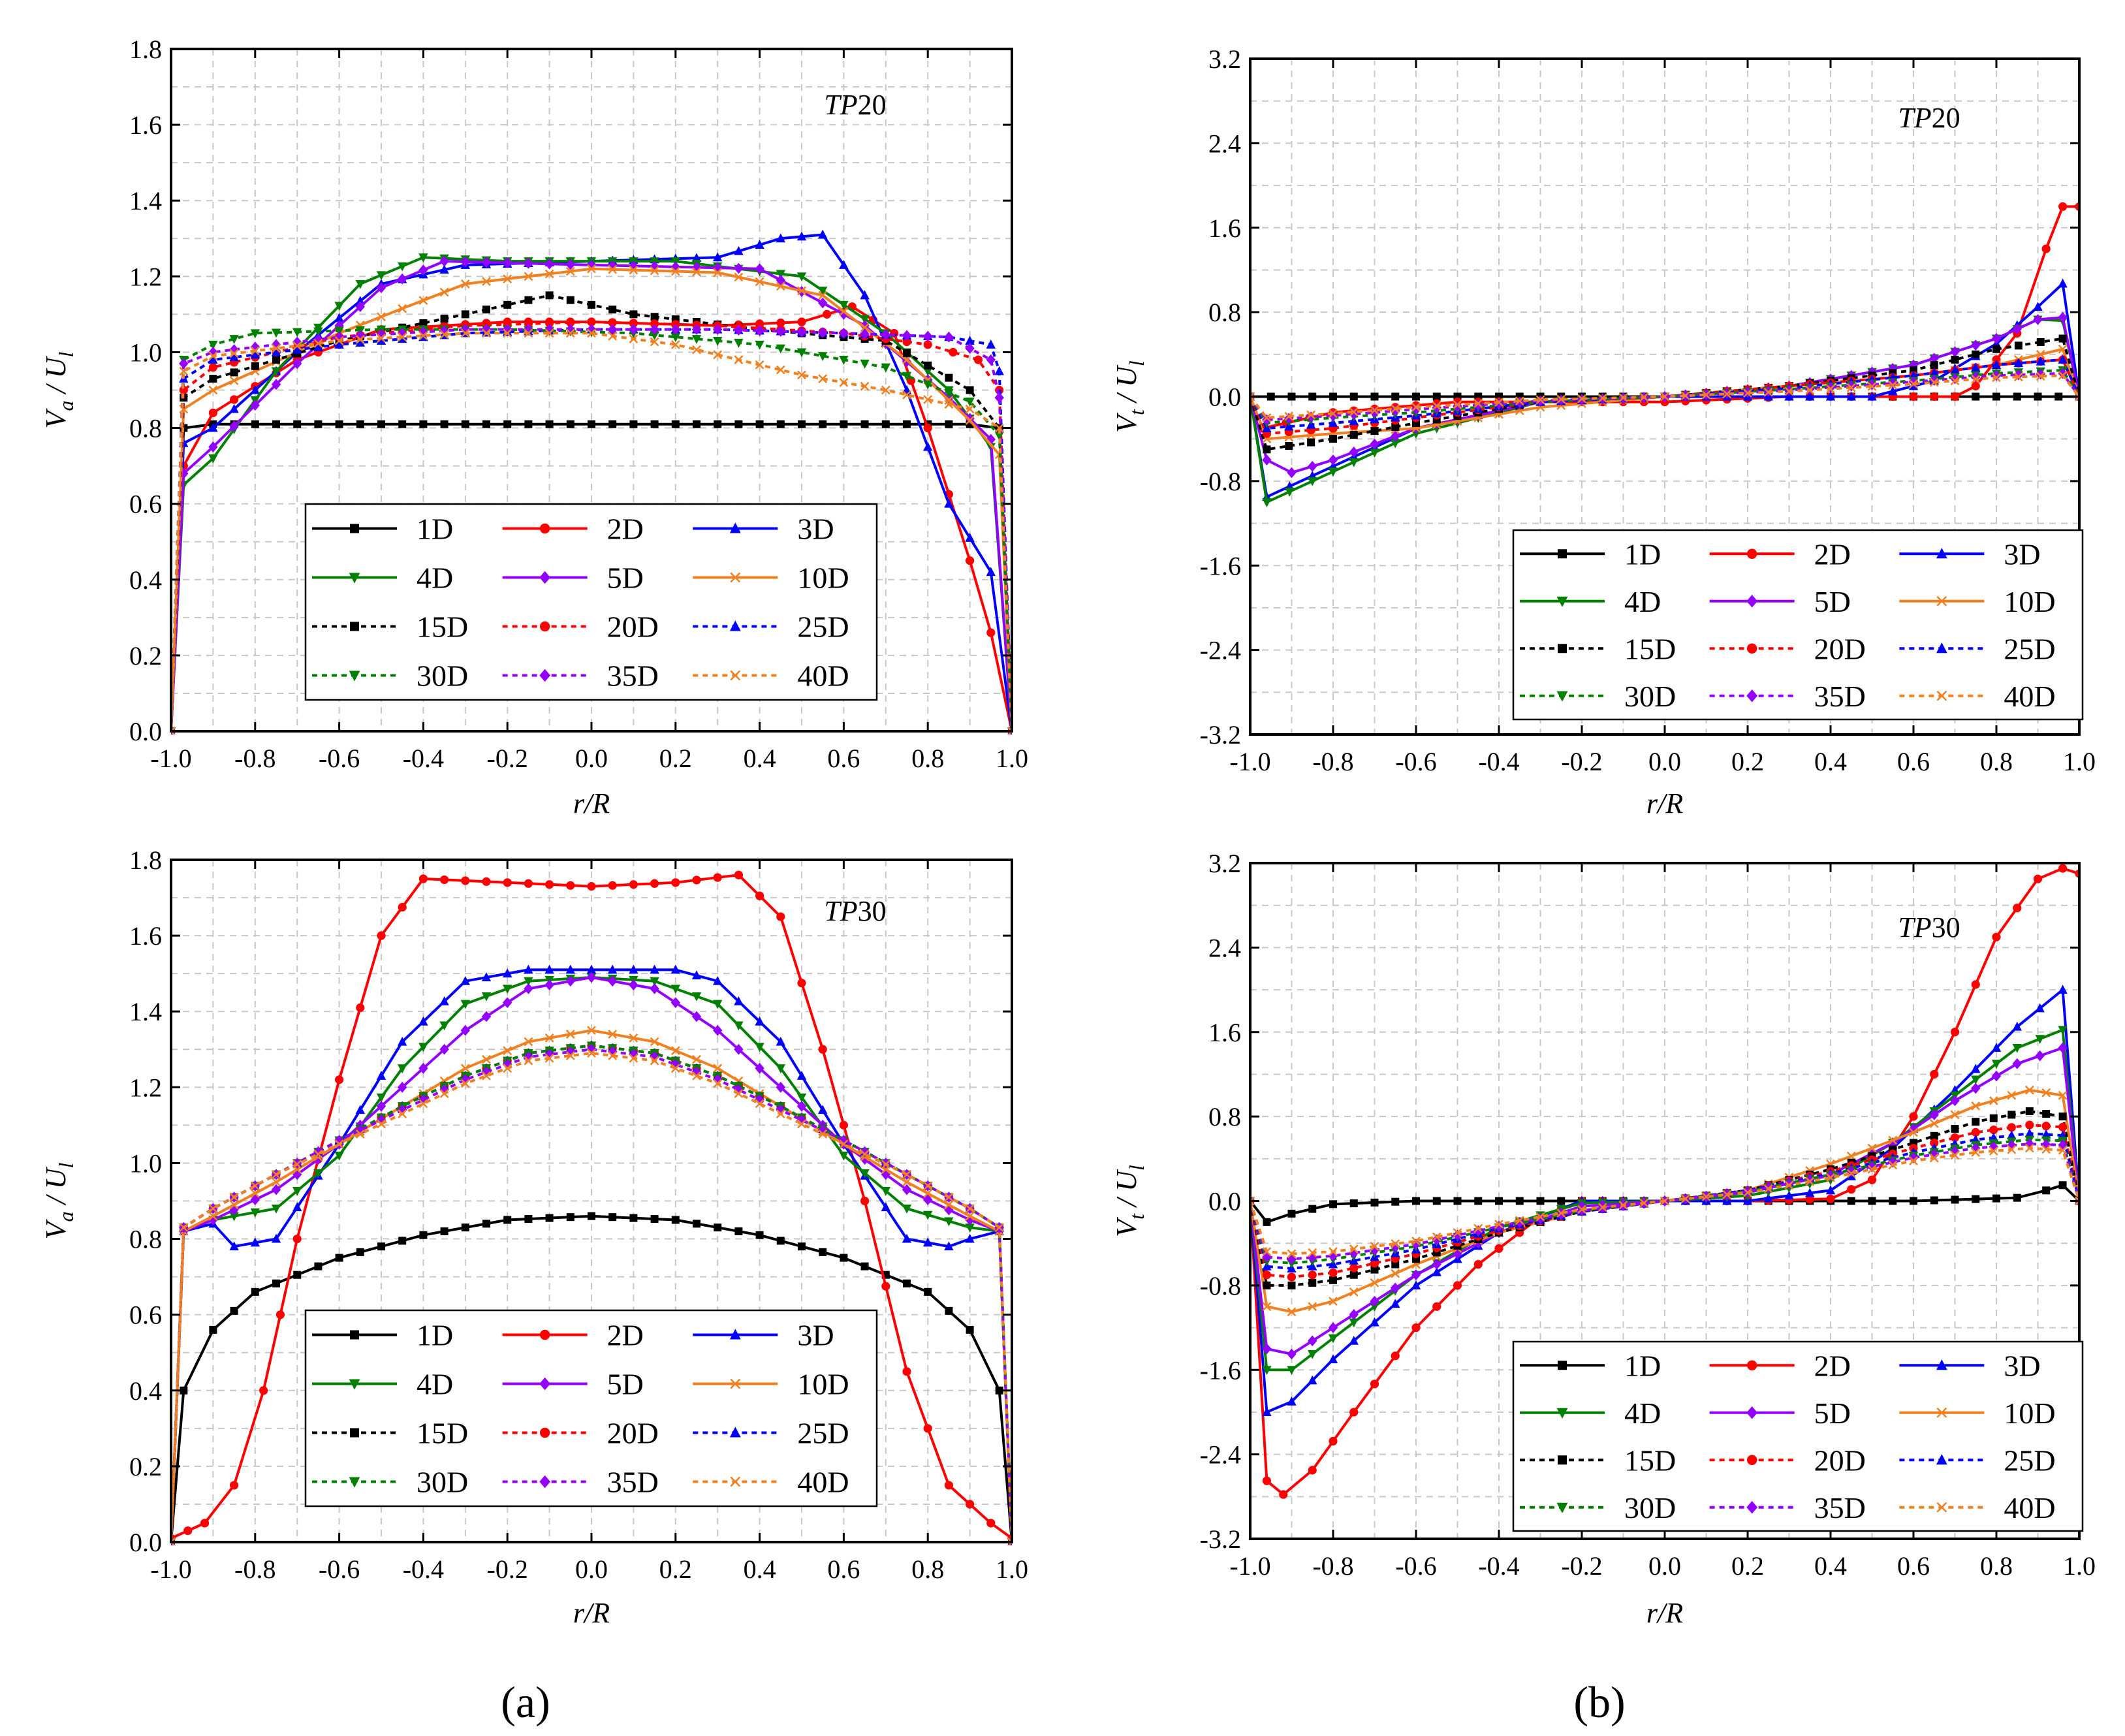 The height and width of the screenshot is (1736, 2125). What do you see at coordinates (591, 530) in the screenshot?
I see `series-line-35D` at bounding box center [591, 530].